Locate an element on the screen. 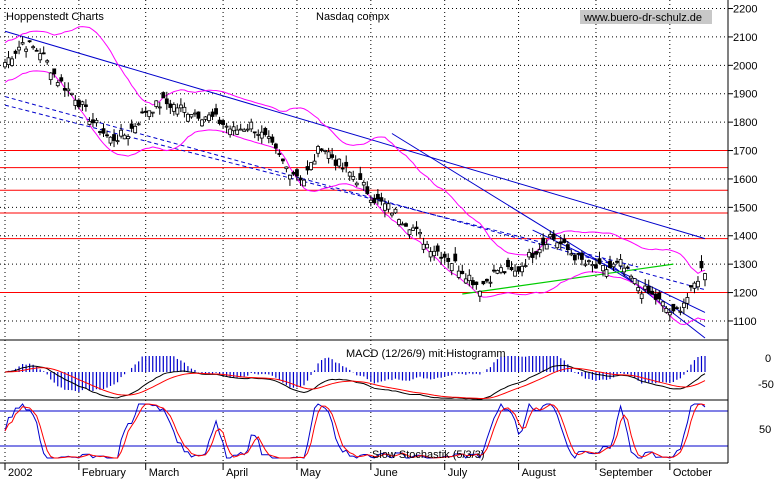 The width and height of the screenshot is (777, 479). price-tick-label: 1700 is located at coordinates (745, 152).